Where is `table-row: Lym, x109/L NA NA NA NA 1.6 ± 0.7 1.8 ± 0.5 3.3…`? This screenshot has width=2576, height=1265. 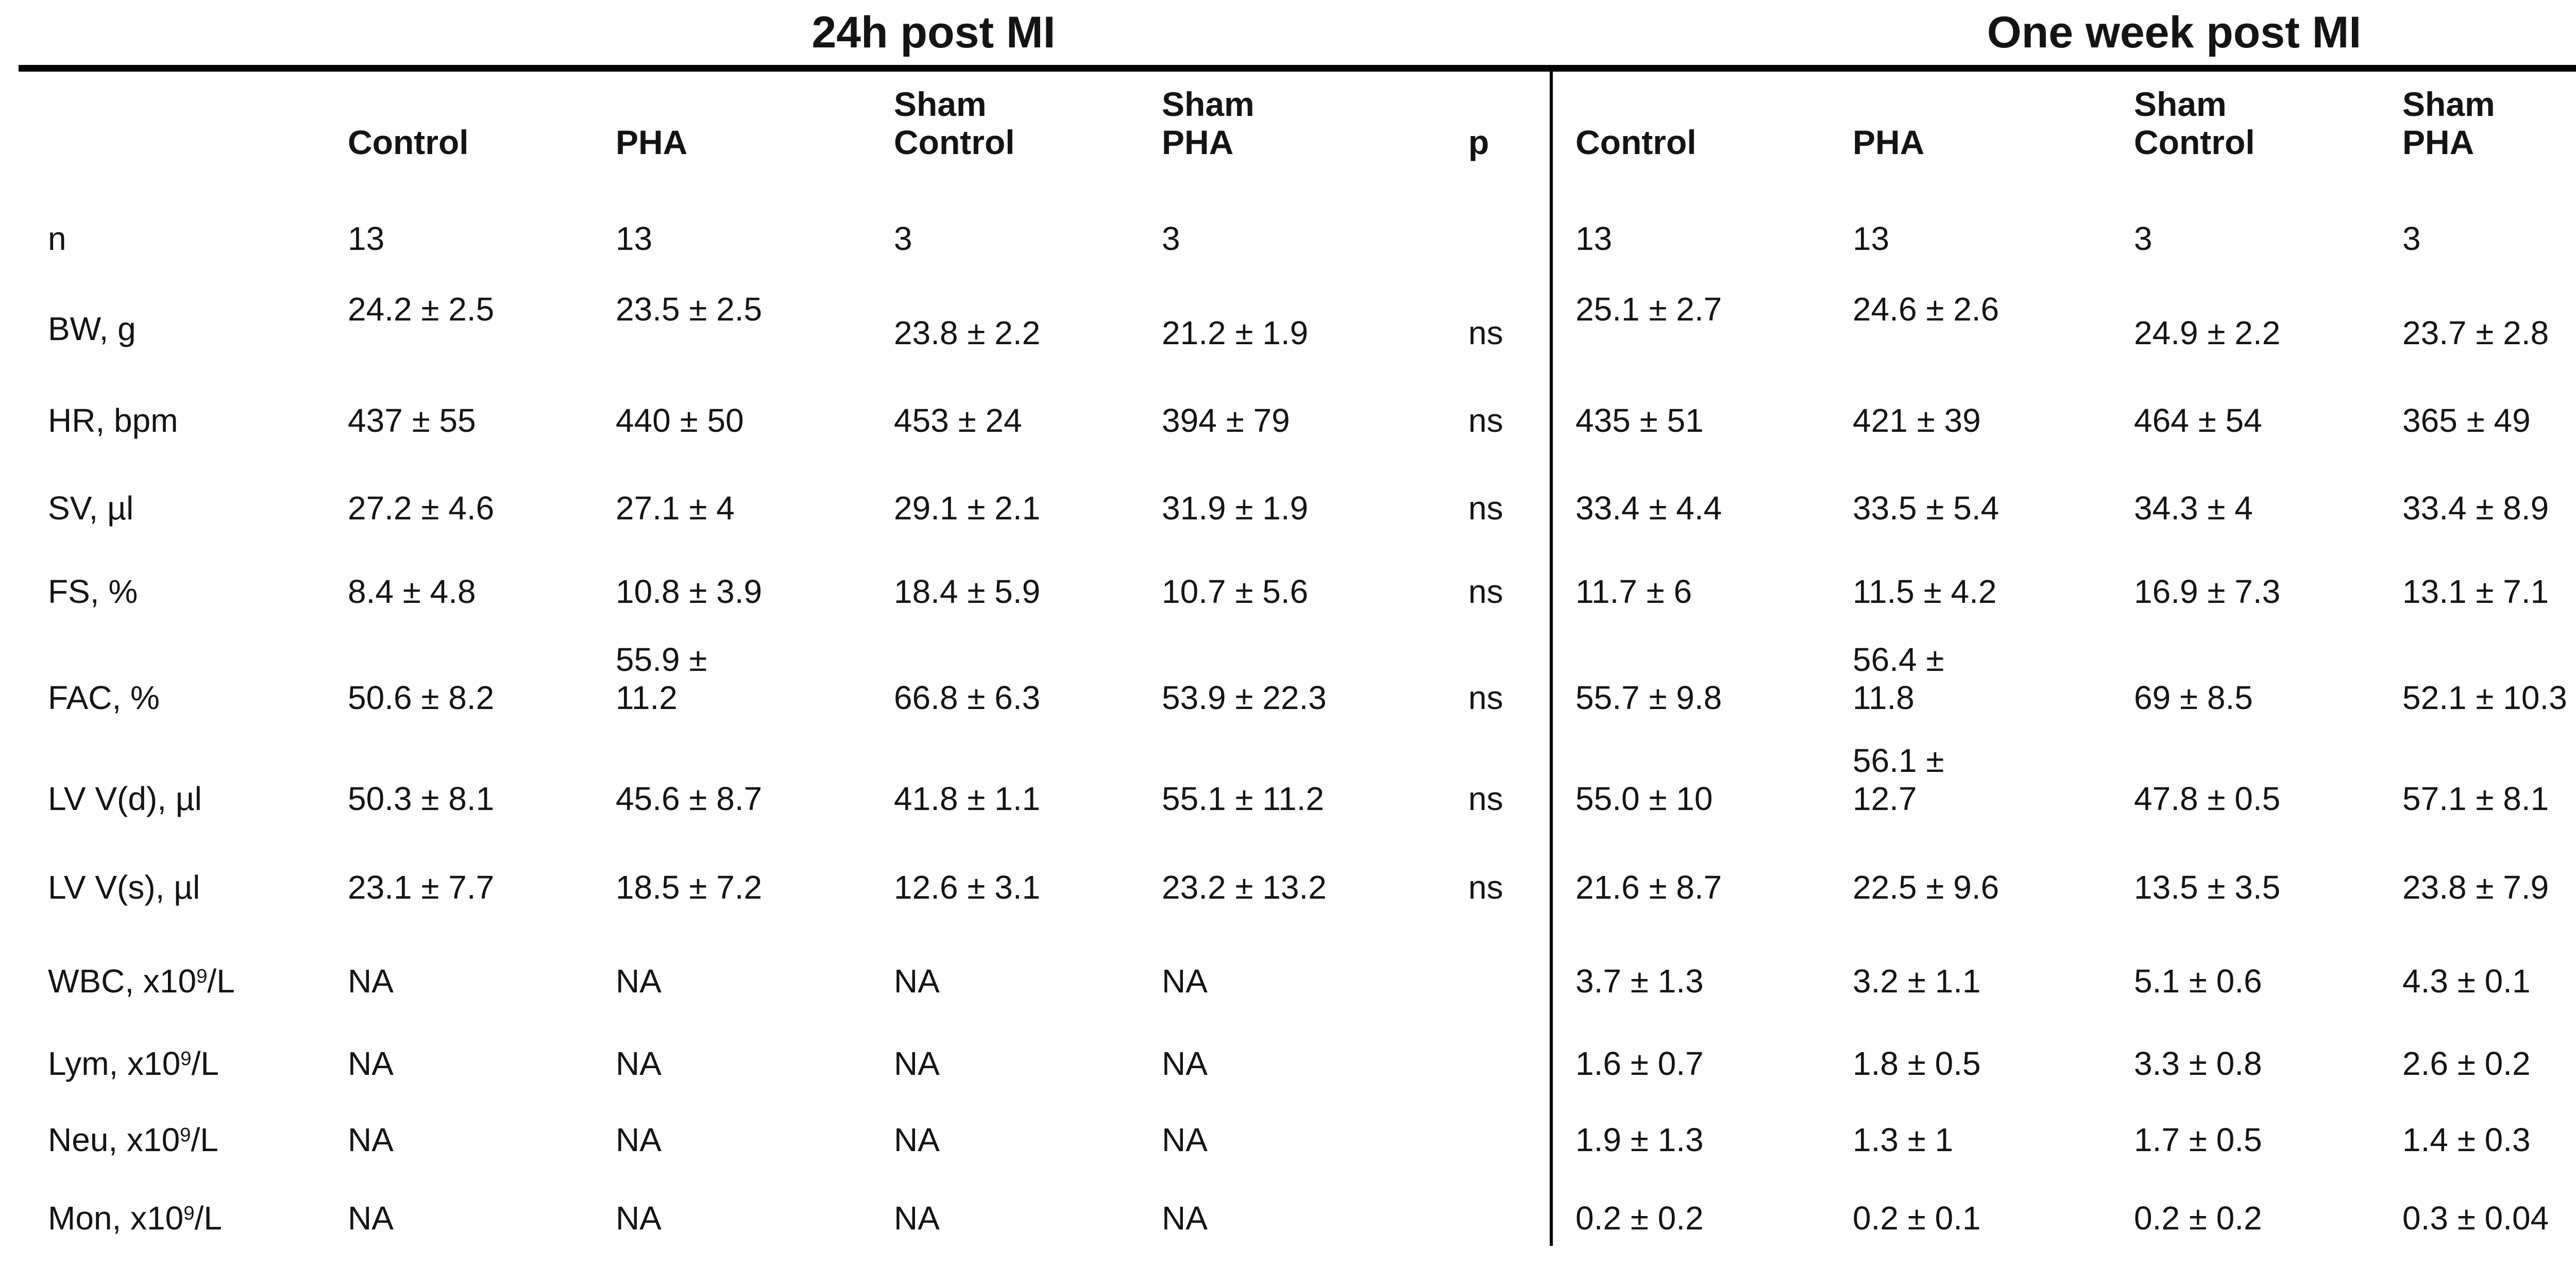 table-row: Lym, x109/L NA NA NA NA 1.6 ± 0.7 1.8 ± 0.5 3.3… is located at coordinates (1312, 1057).